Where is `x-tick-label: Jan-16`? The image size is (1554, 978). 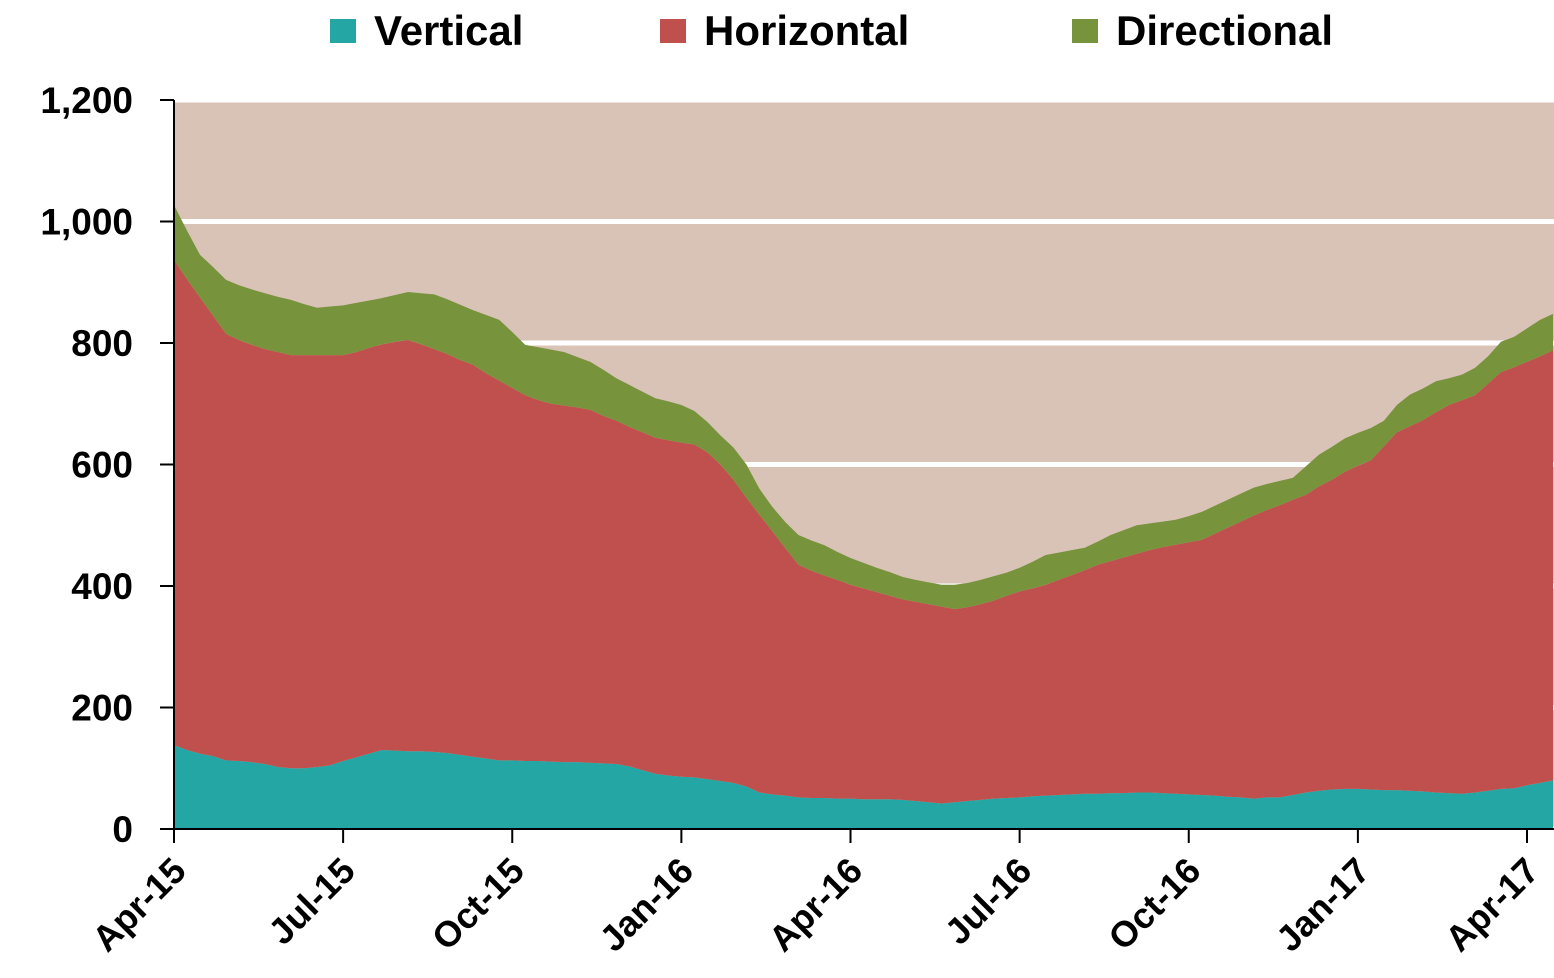 x-tick-label: Jan-16 is located at coordinates (646, 905).